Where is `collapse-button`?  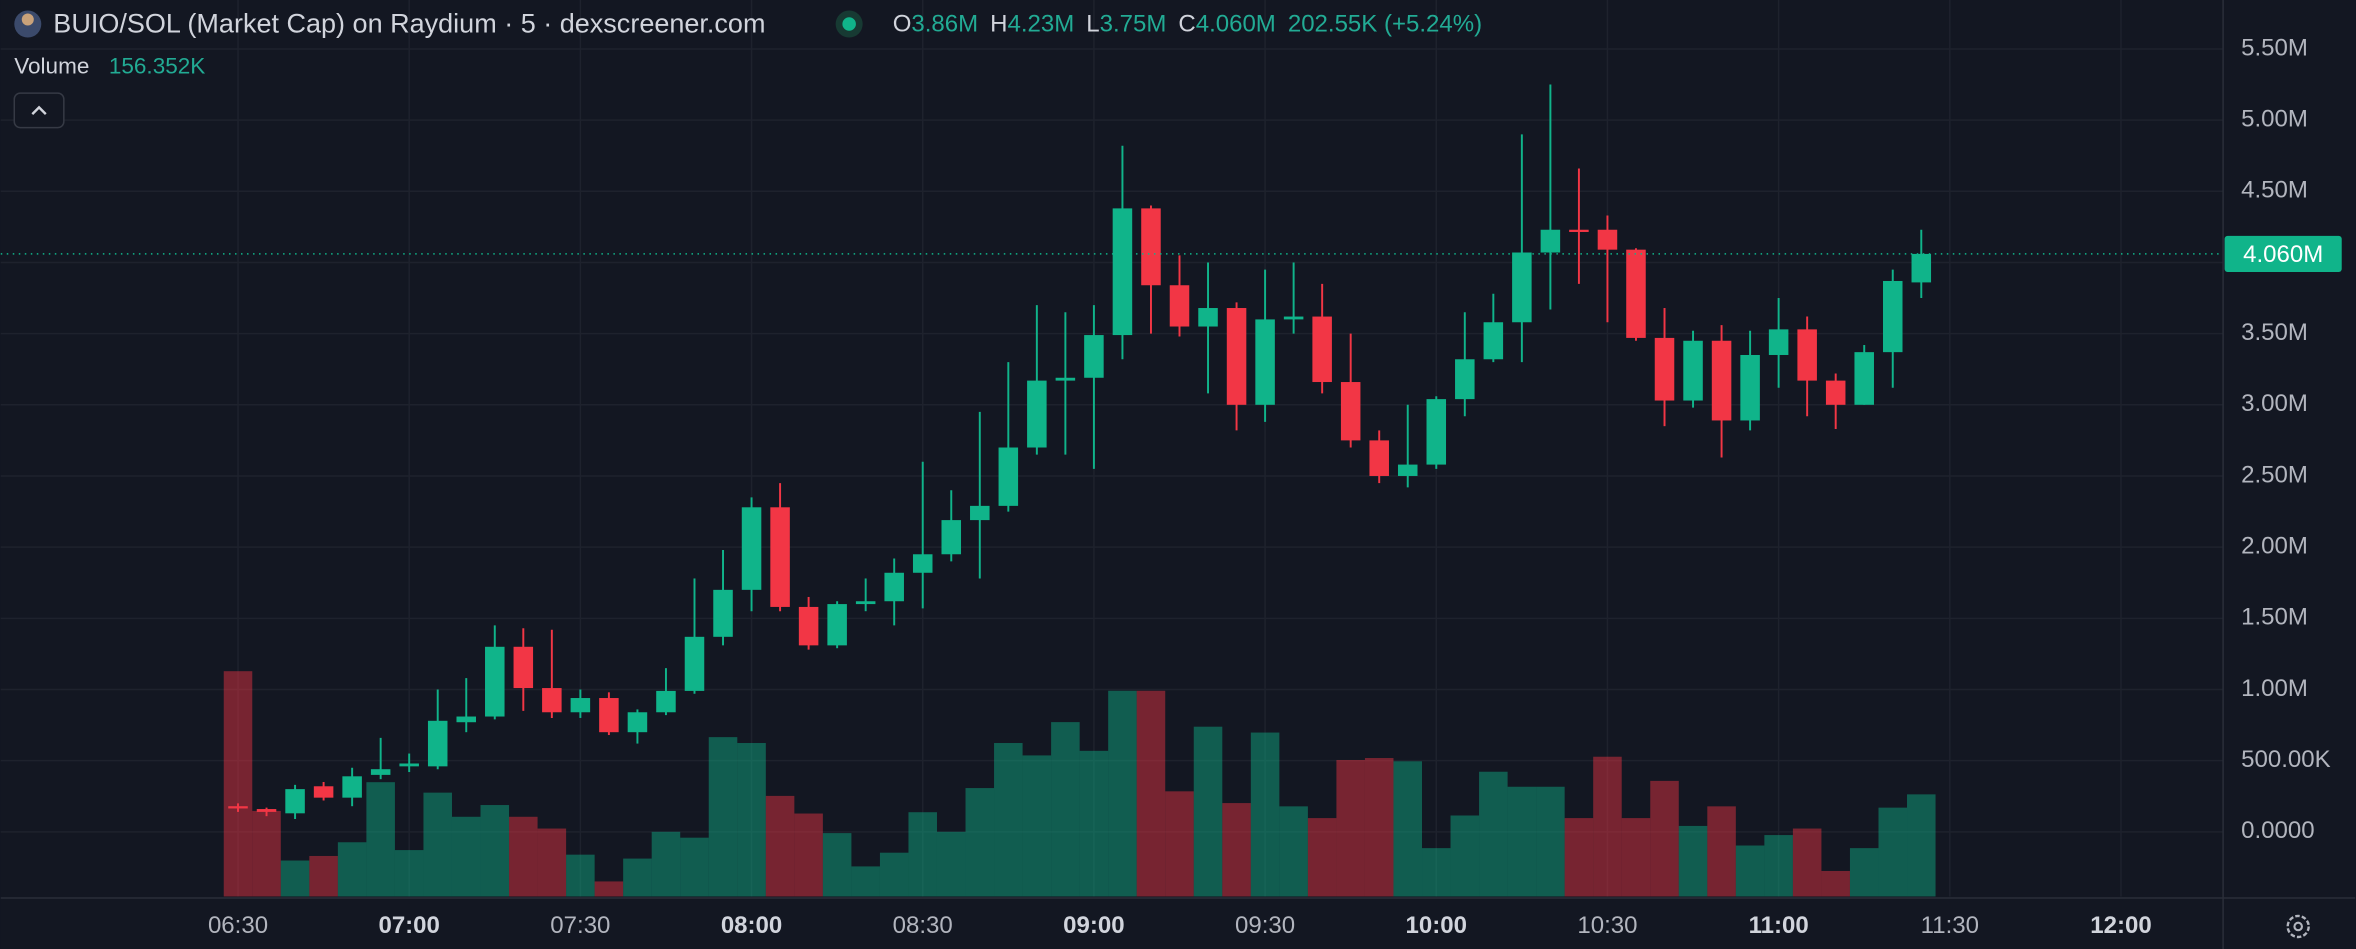
collapse-button is located at coordinates (39, 110).